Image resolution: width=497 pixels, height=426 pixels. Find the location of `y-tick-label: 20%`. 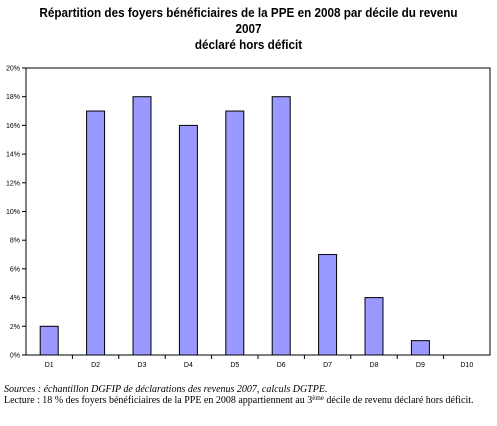

y-tick-label: 20% is located at coordinates (13, 69).